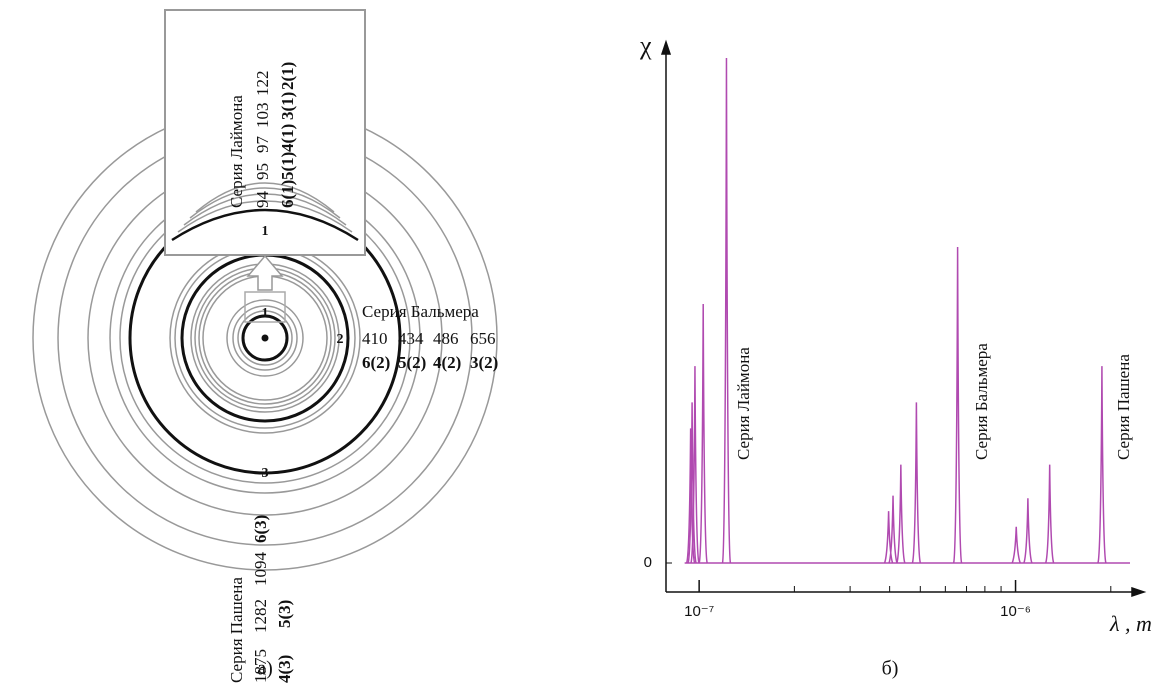 The image size is (1173, 691). What do you see at coordinates (981, 401) in the screenshot?
I see `annotation: Серия Бальмера` at bounding box center [981, 401].